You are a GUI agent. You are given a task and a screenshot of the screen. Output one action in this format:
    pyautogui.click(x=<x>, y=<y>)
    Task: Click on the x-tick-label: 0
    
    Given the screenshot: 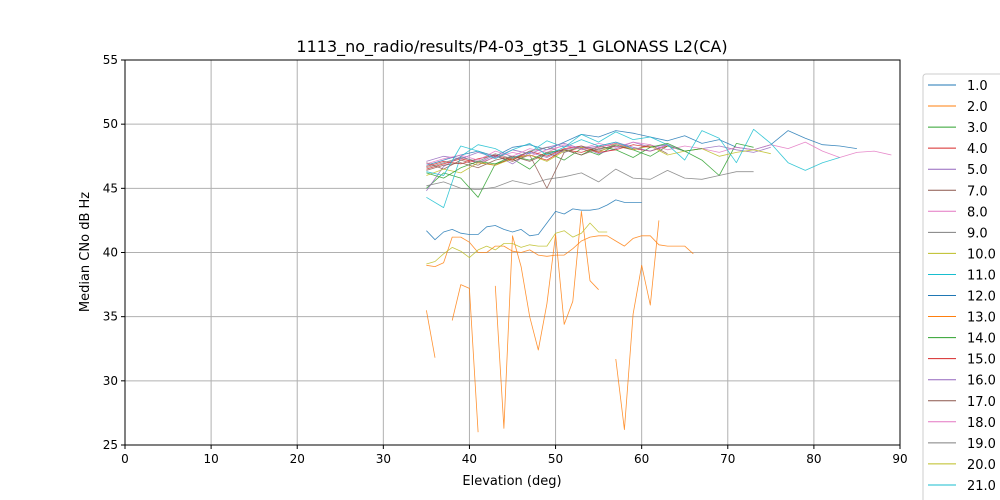 What is the action you would take?
    pyautogui.click(x=125, y=459)
    